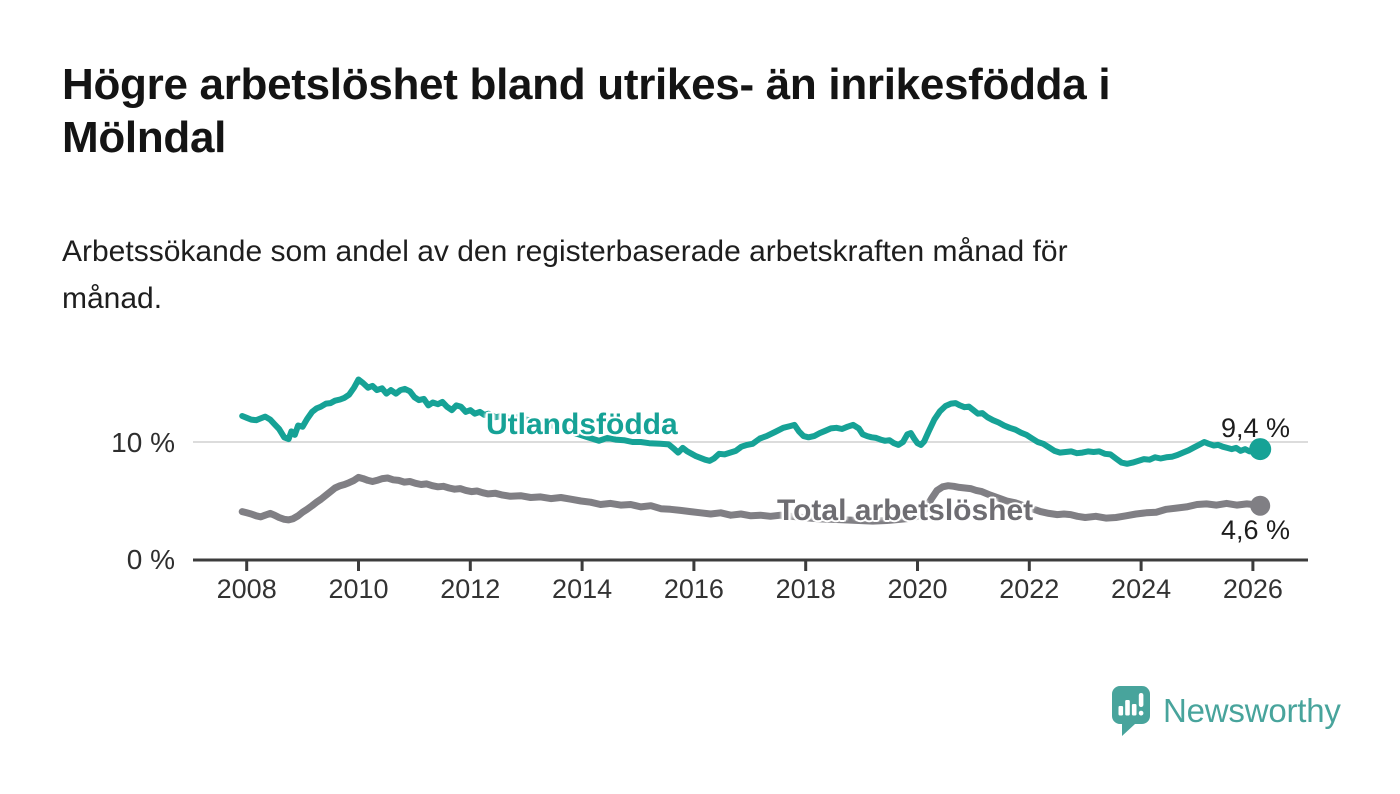 Image resolution: width=1400 pixels, height=794 pixels. What do you see at coordinates (1252, 589) in the screenshot?
I see `x-tick-label: 2026` at bounding box center [1252, 589].